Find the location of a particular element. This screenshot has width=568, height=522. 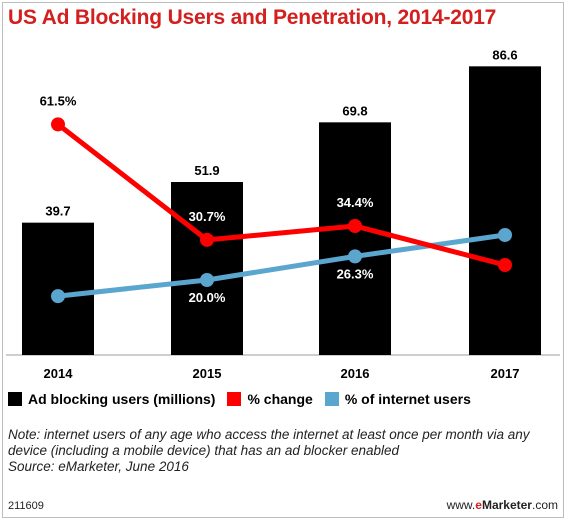

internet-point-2014 is located at coordinates (58, 296).